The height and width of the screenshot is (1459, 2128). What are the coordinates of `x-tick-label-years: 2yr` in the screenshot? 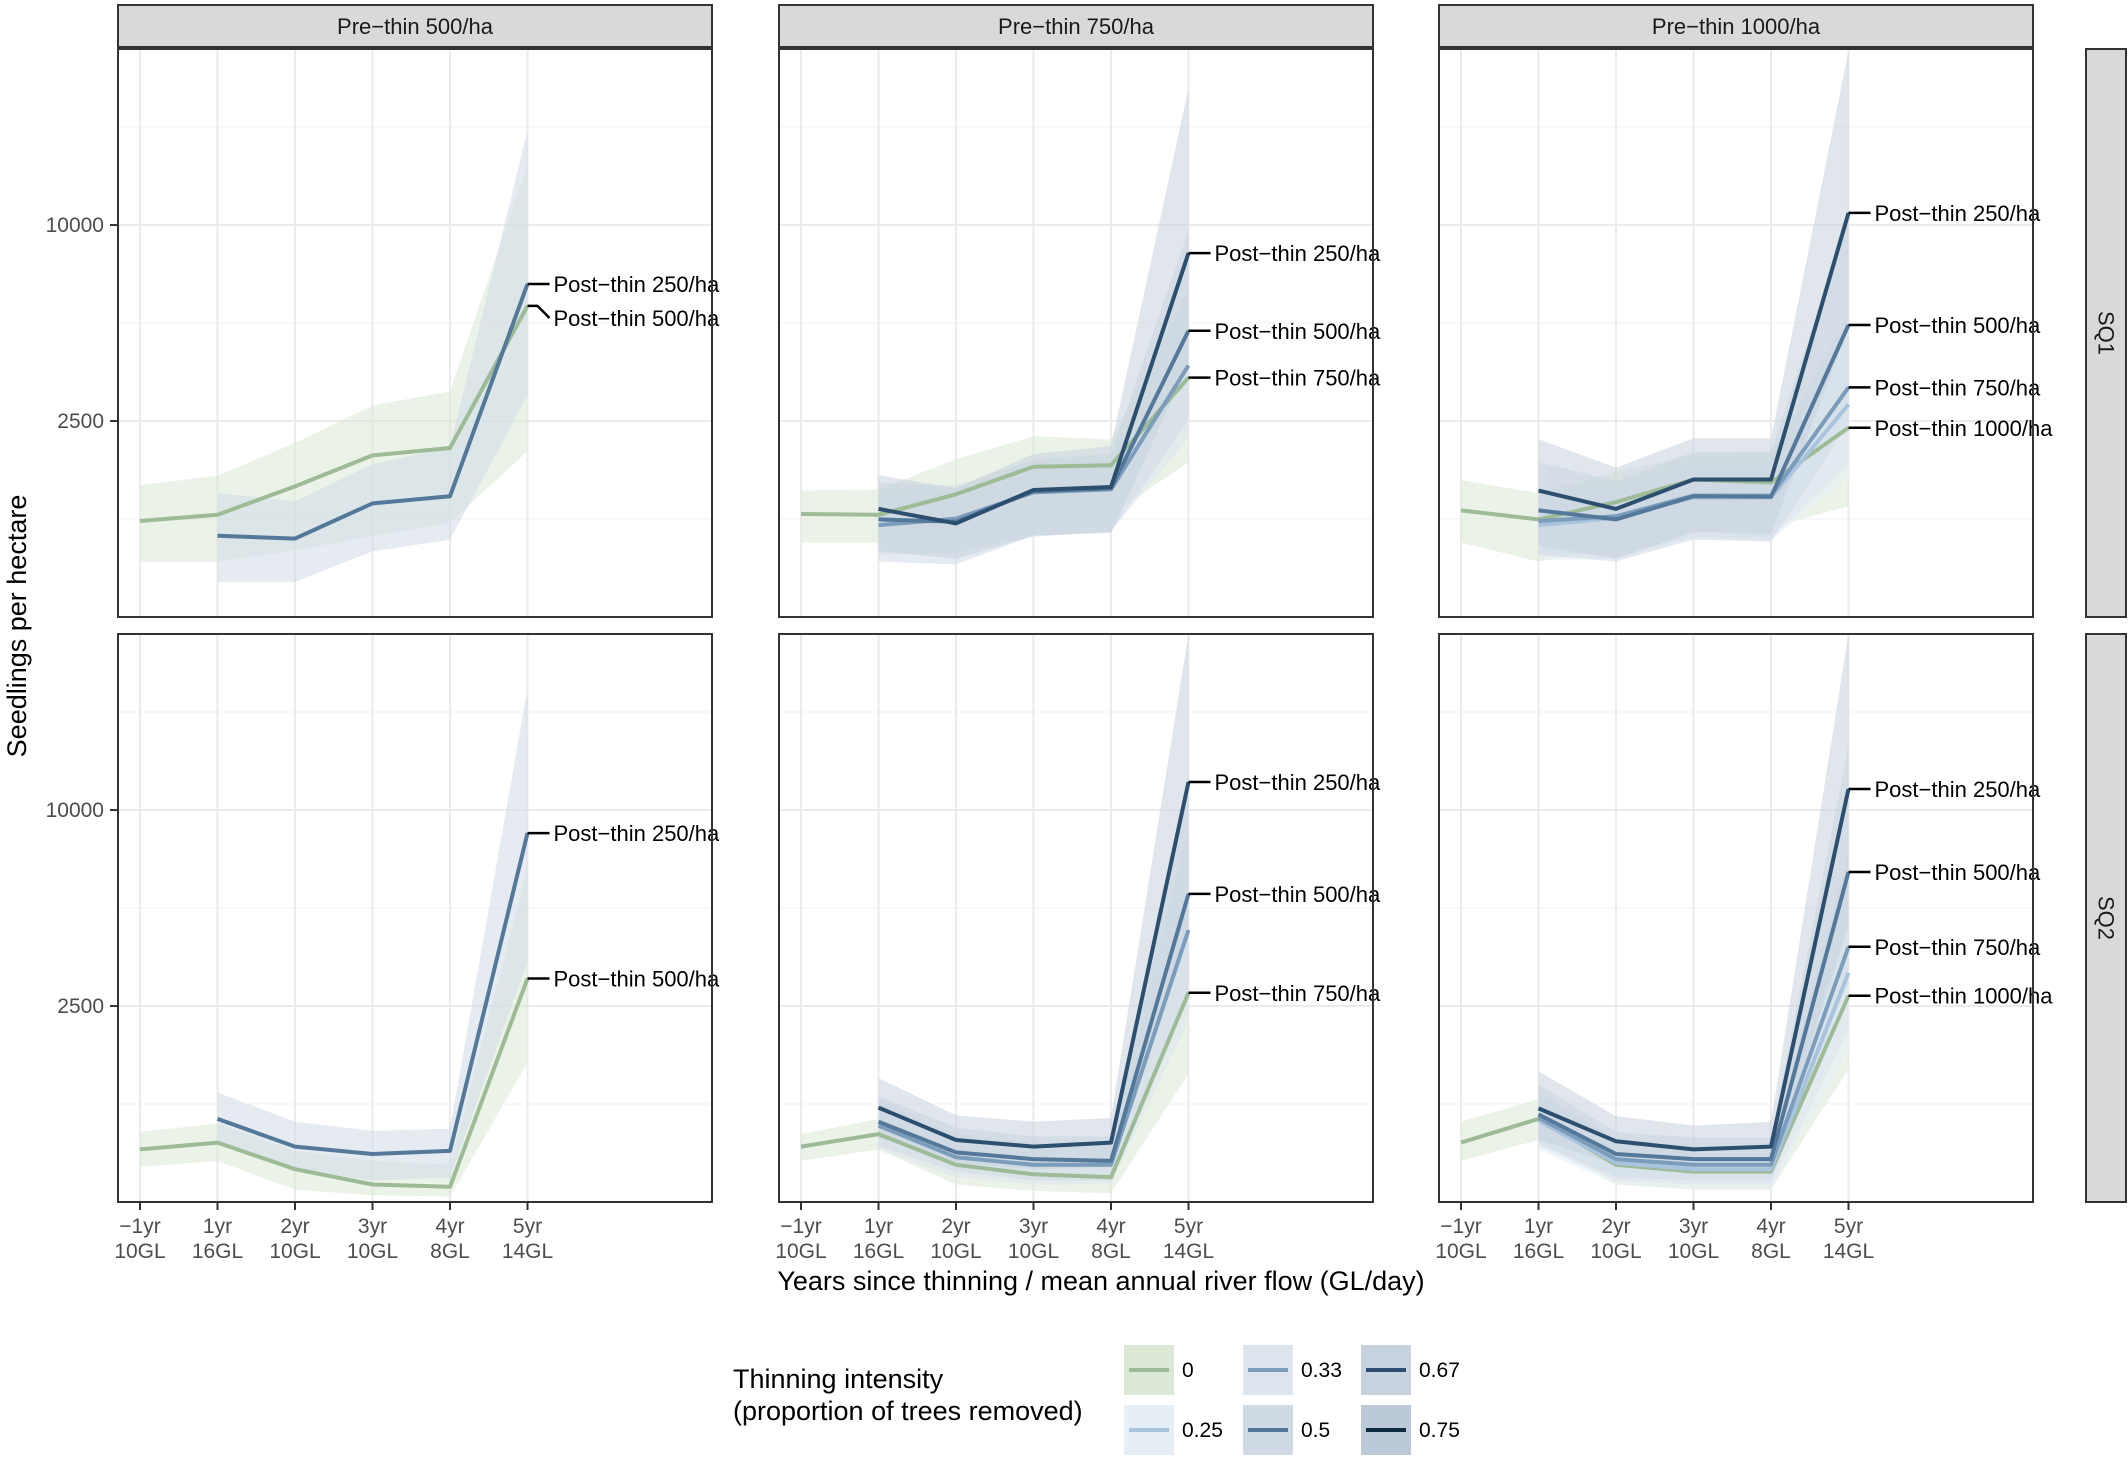 It's located at (1615, 1226).